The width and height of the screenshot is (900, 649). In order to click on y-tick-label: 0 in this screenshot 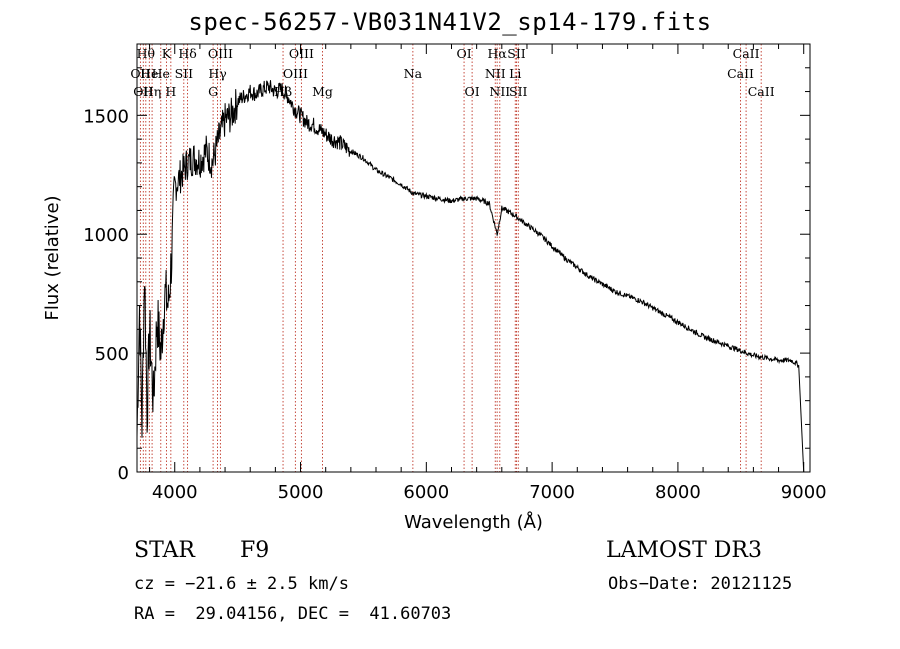, I will do `click(123, 473)`.